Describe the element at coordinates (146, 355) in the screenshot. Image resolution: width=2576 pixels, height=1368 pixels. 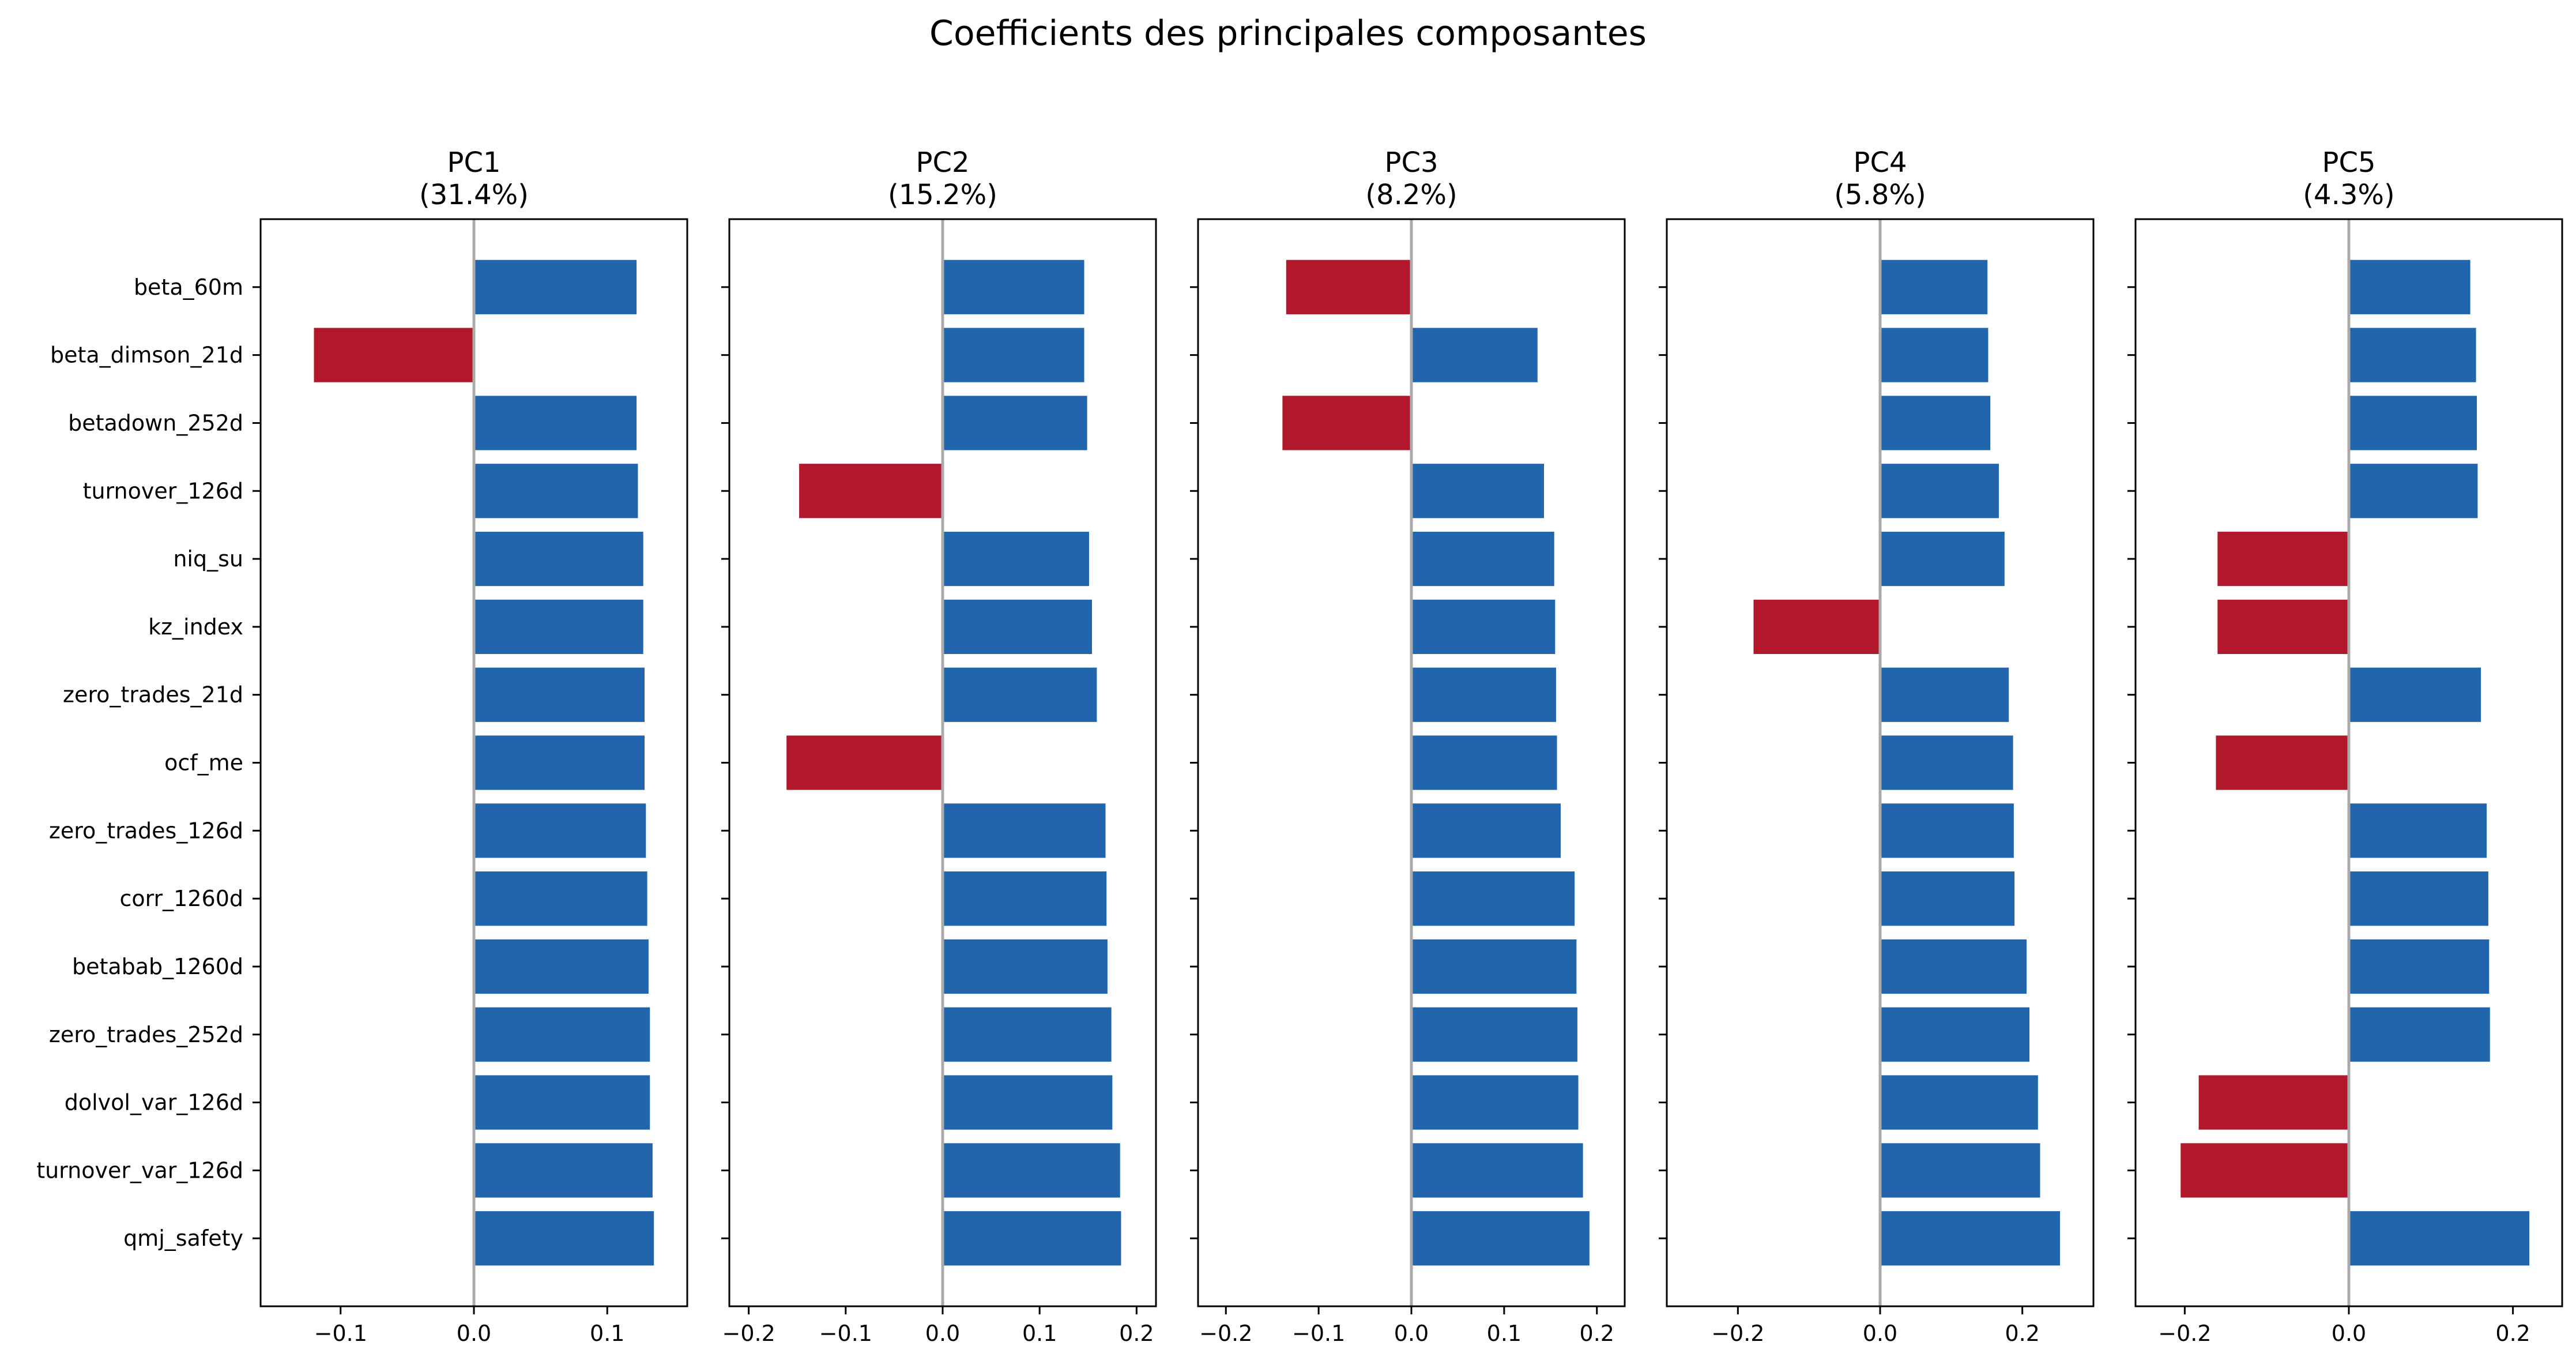
I see `category-label: beta_dimson_21d` at that location.